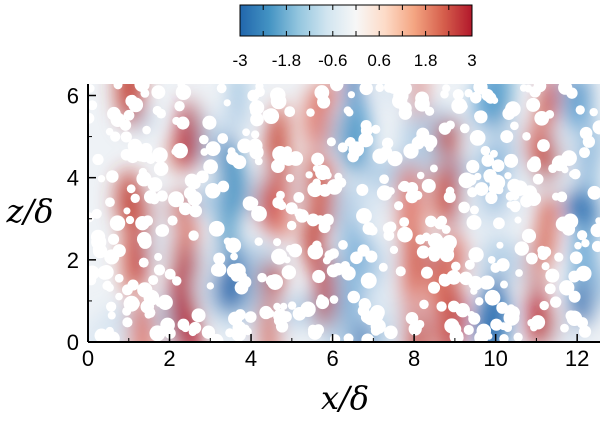  Describe the element at coordinates (73, 178) in the screenshot. I see `y-tick-label: 4` at that location.